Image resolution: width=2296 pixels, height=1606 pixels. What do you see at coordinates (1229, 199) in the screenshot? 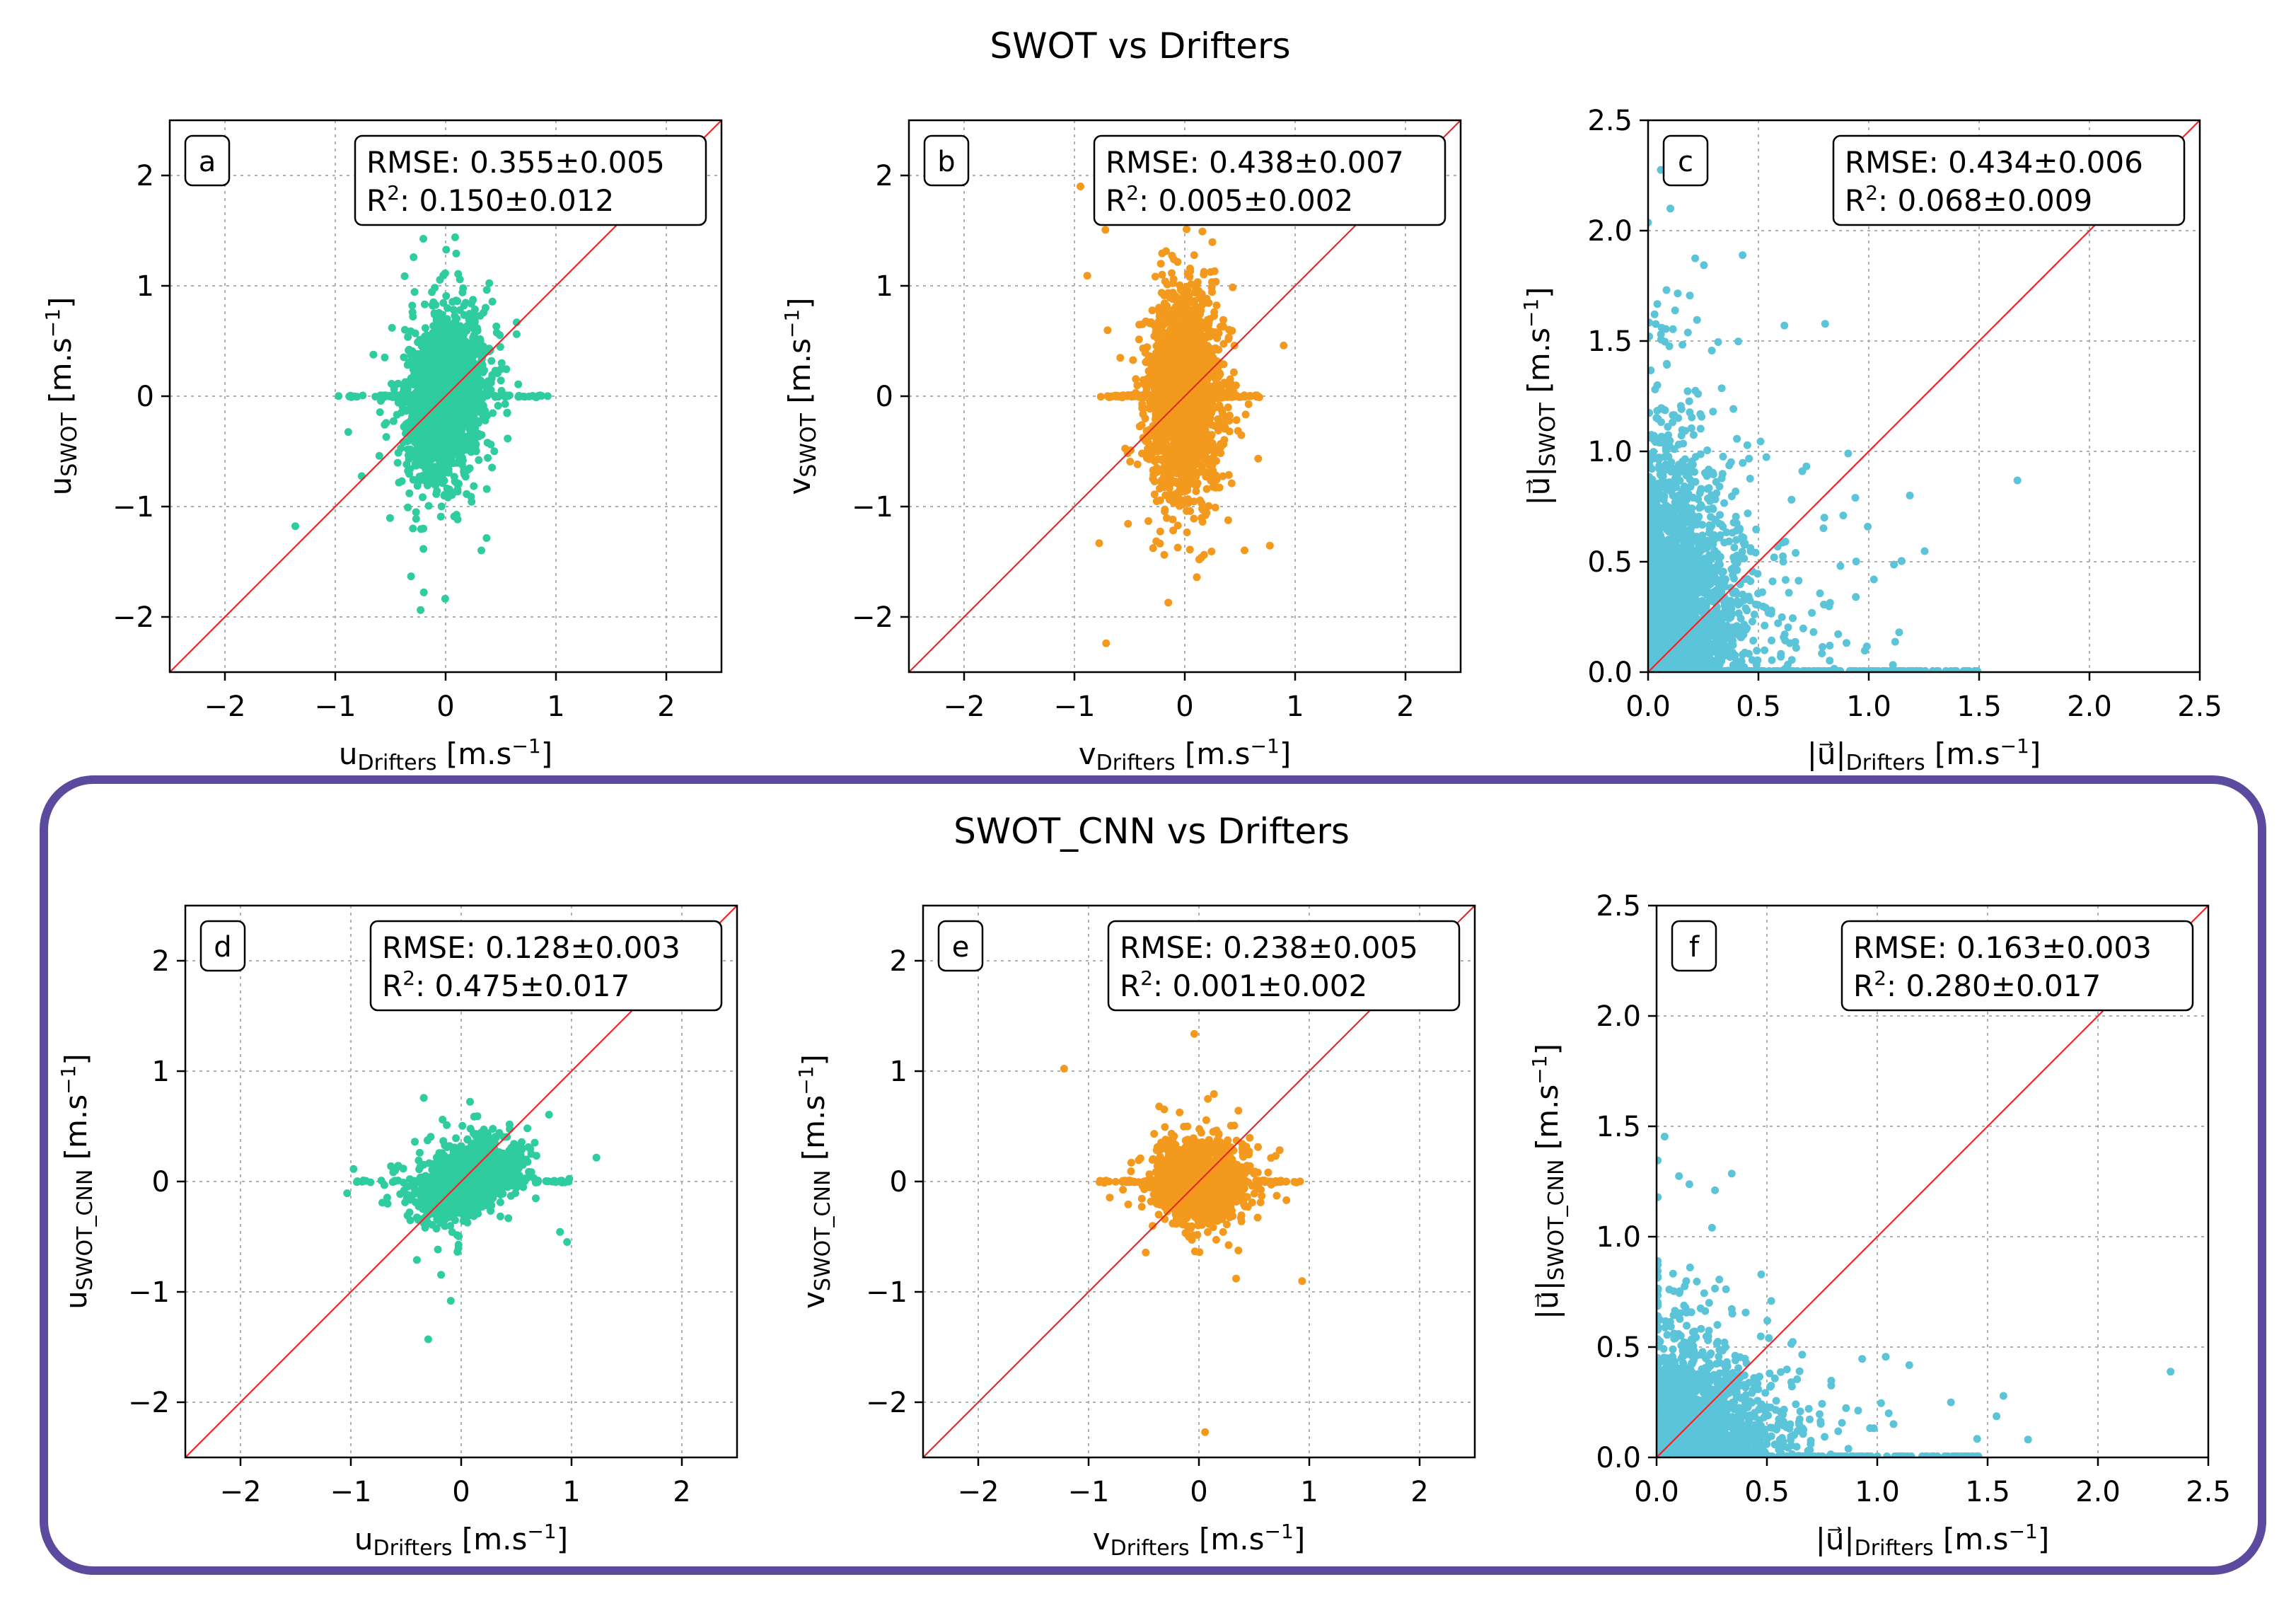
I see `stats-r2: R2: 0.005±0.002` at bounding box center [1229, 199].